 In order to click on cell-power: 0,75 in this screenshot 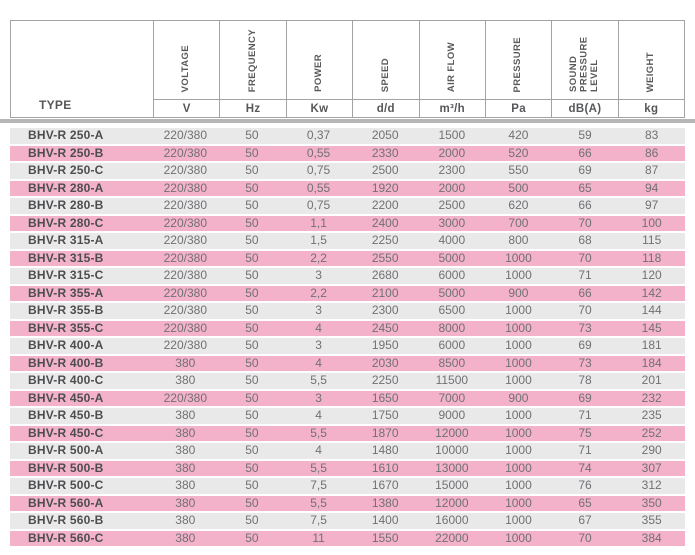, I will do `click(318, 206)`.